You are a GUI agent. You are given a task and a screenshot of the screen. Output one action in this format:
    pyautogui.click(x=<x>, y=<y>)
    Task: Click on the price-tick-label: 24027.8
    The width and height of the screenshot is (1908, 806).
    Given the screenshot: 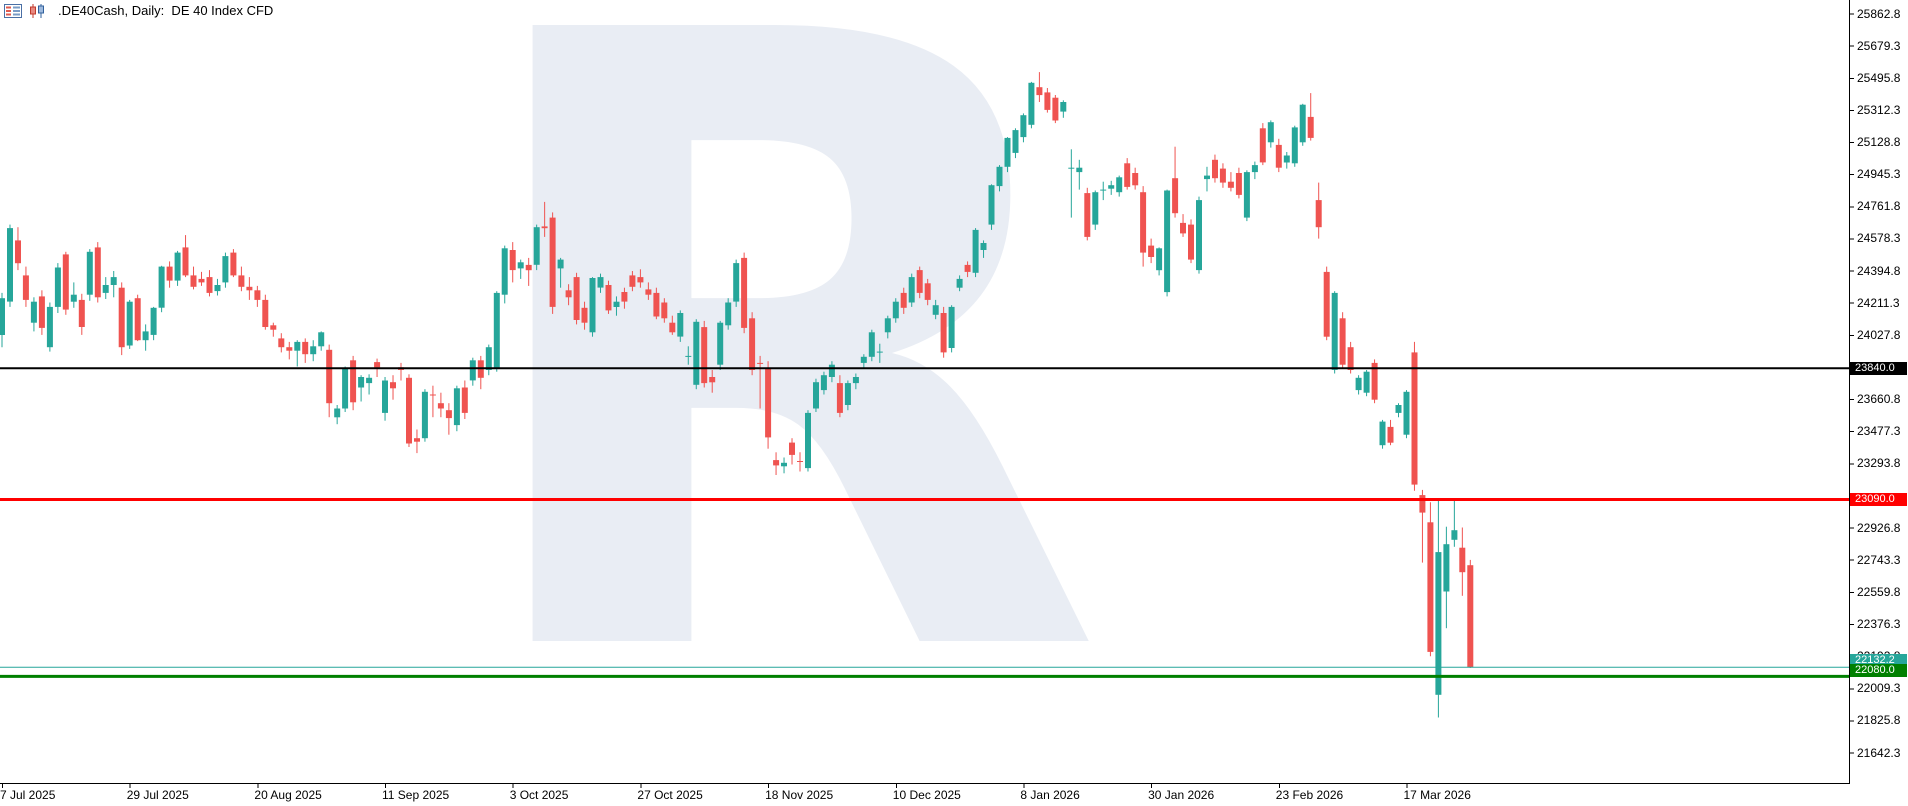 What is the action you would take?
    pyautogui.click(x=1879, y=334)
    